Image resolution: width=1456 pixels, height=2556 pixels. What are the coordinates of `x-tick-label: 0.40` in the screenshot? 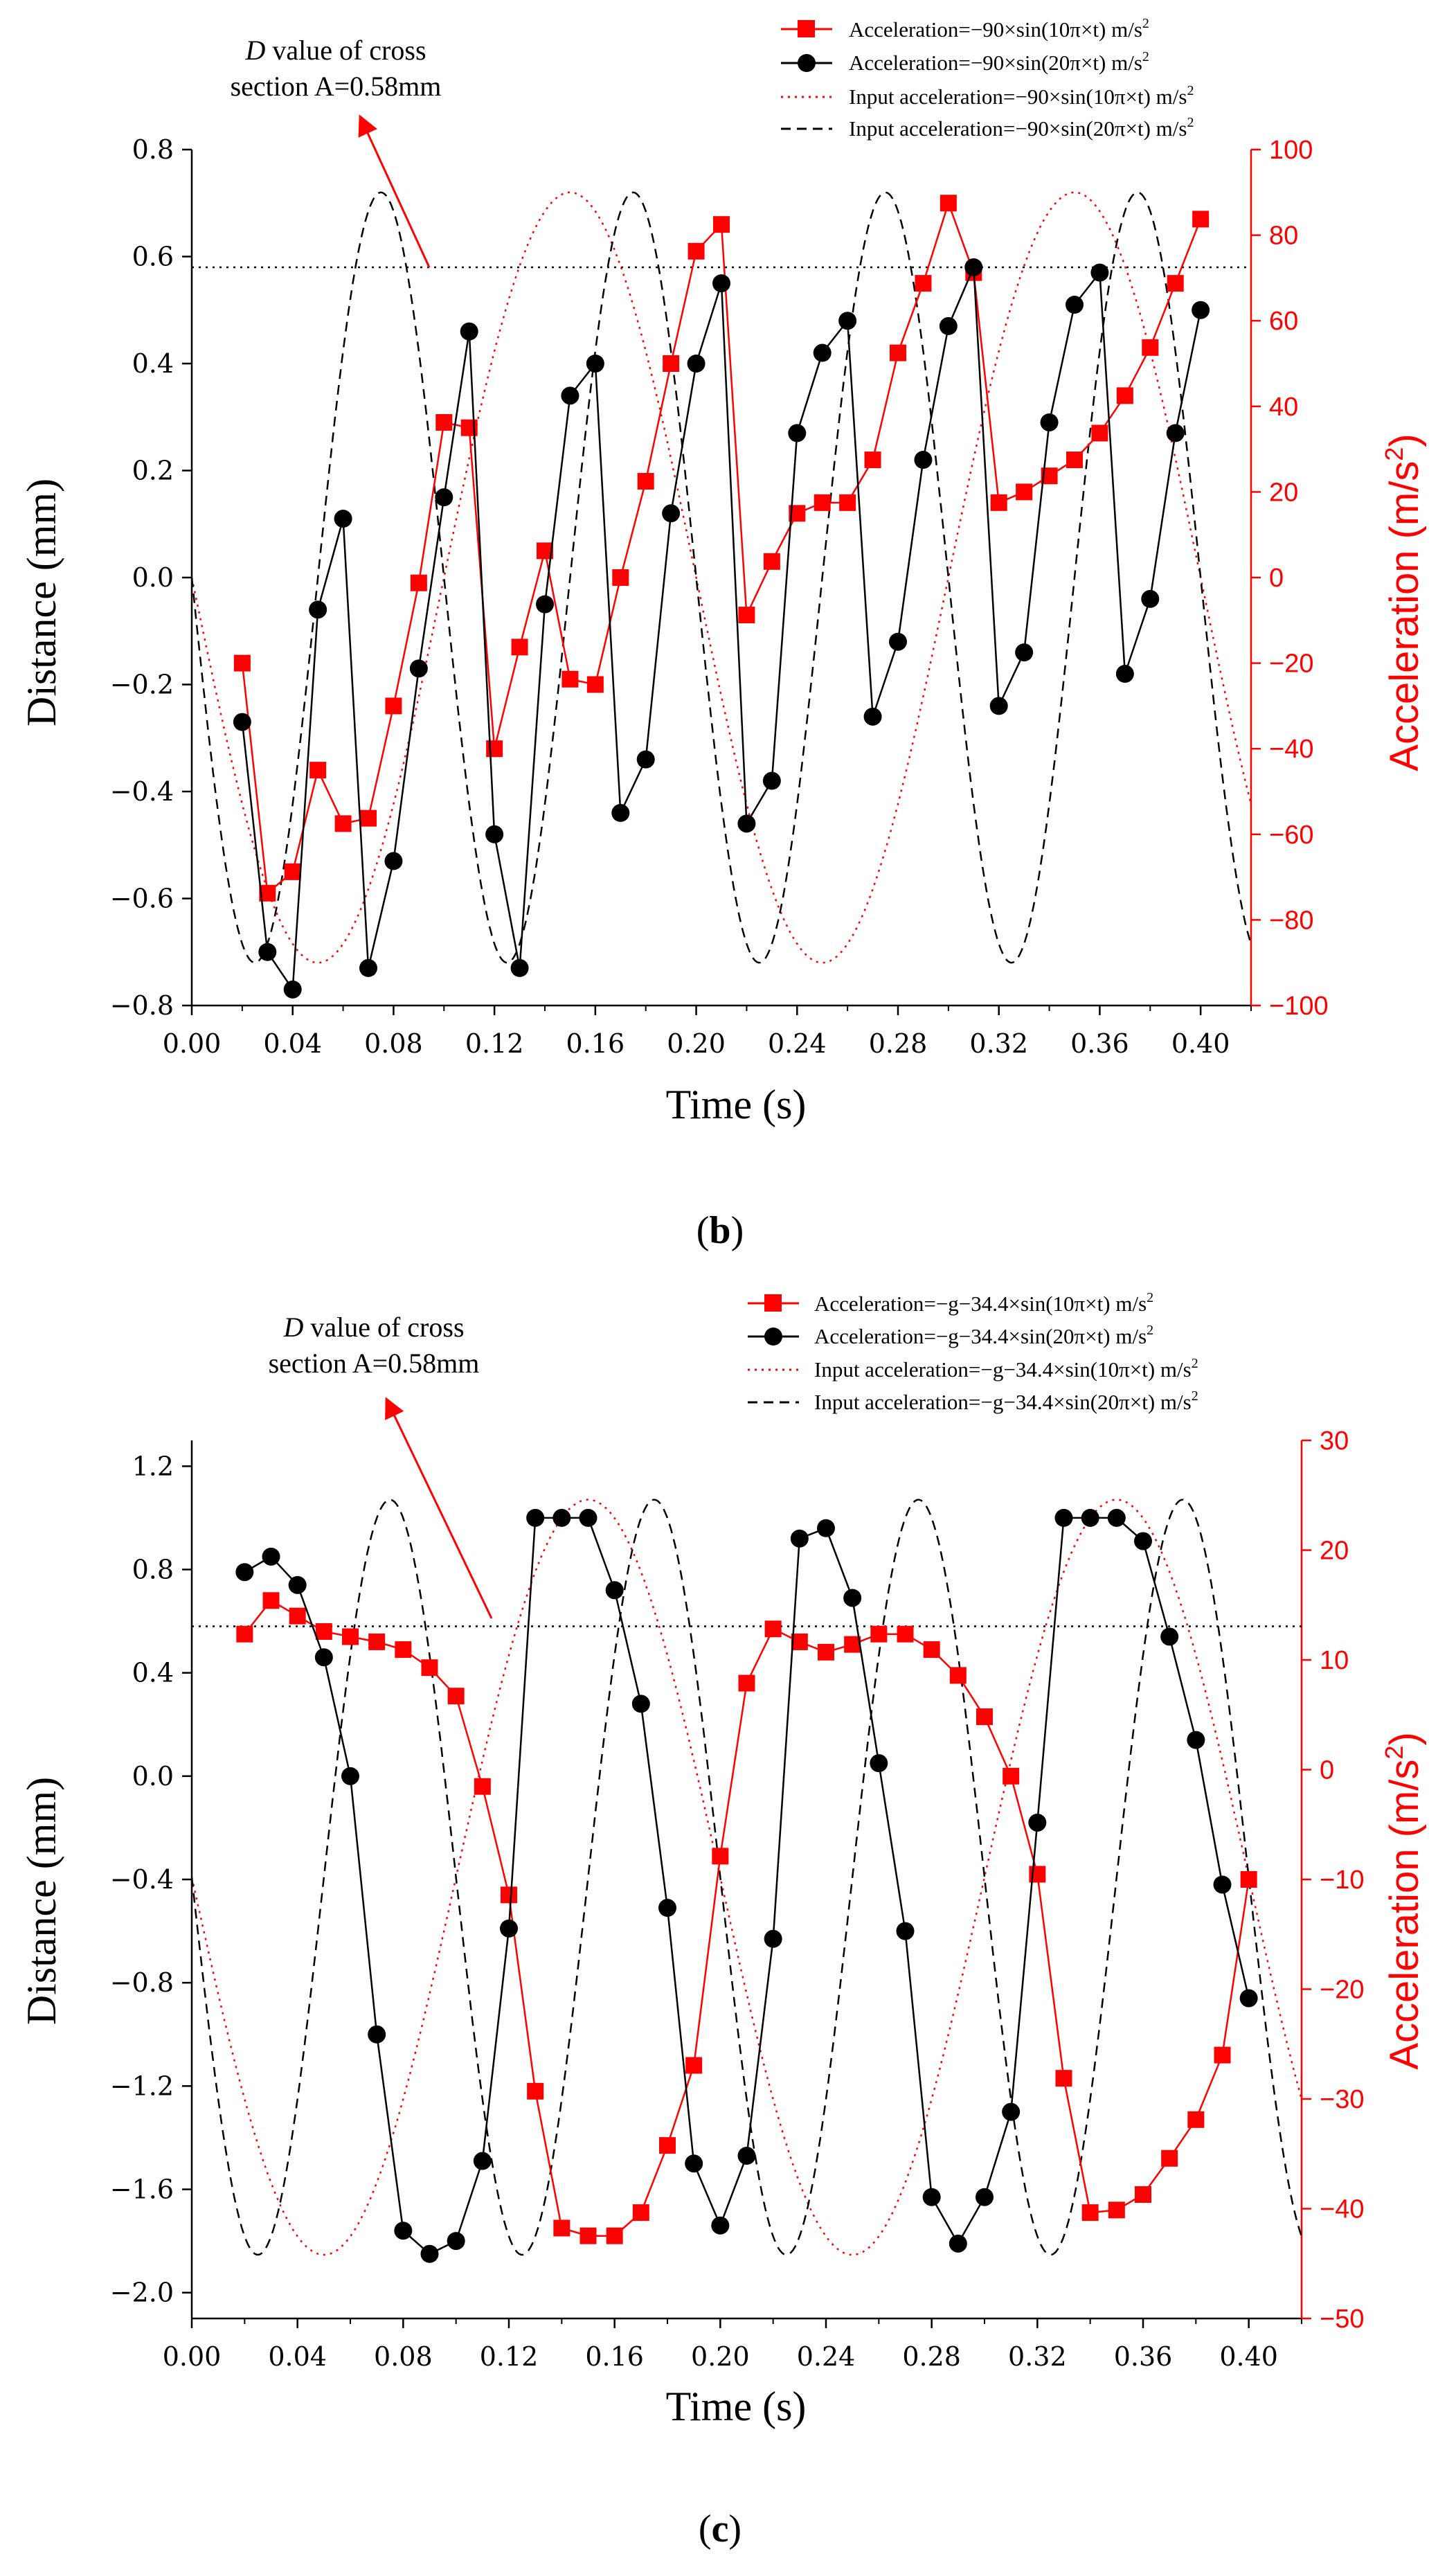 It's located at (1248, 2356).